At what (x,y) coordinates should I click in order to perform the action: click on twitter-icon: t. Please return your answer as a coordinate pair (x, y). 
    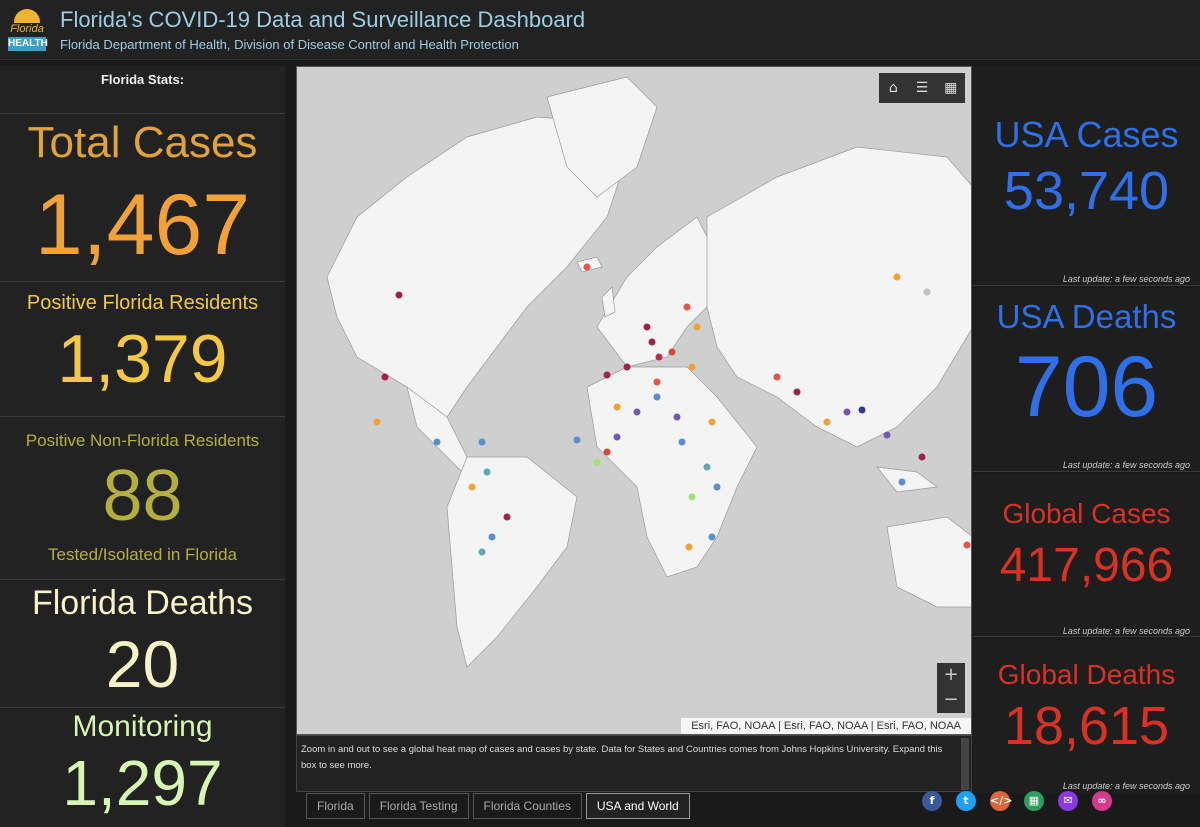
    Looking at the image, I should click on (966, 801).